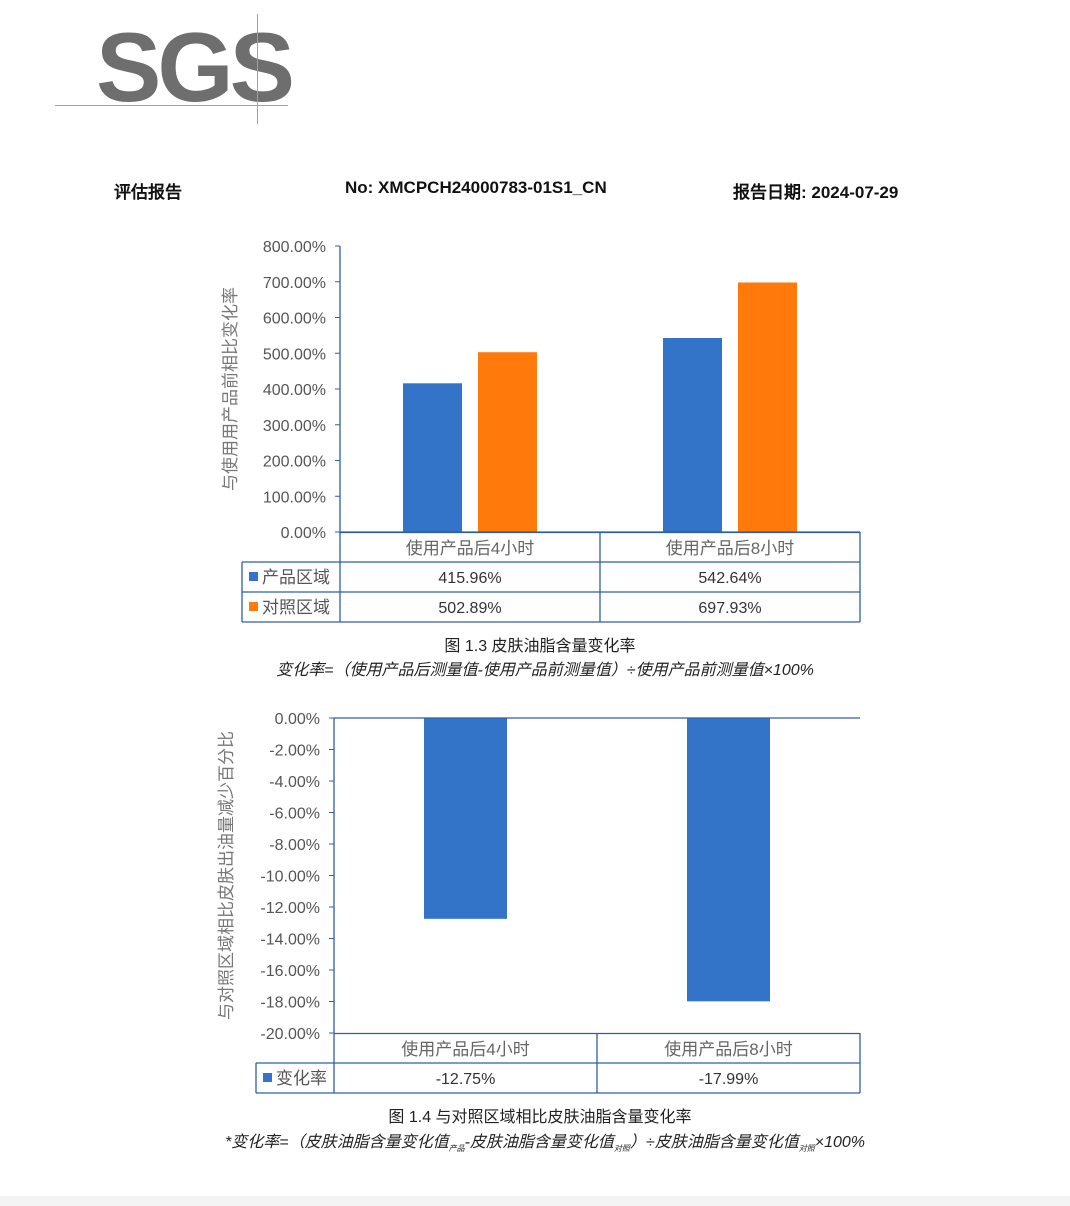 Image resolution: width=1070 pixels, height=1206 pixels. What do you see at coordinates (729, 1079) in the screenshot?
I see `data-value-label: -17.99%` at bounding box center [729, 1079].